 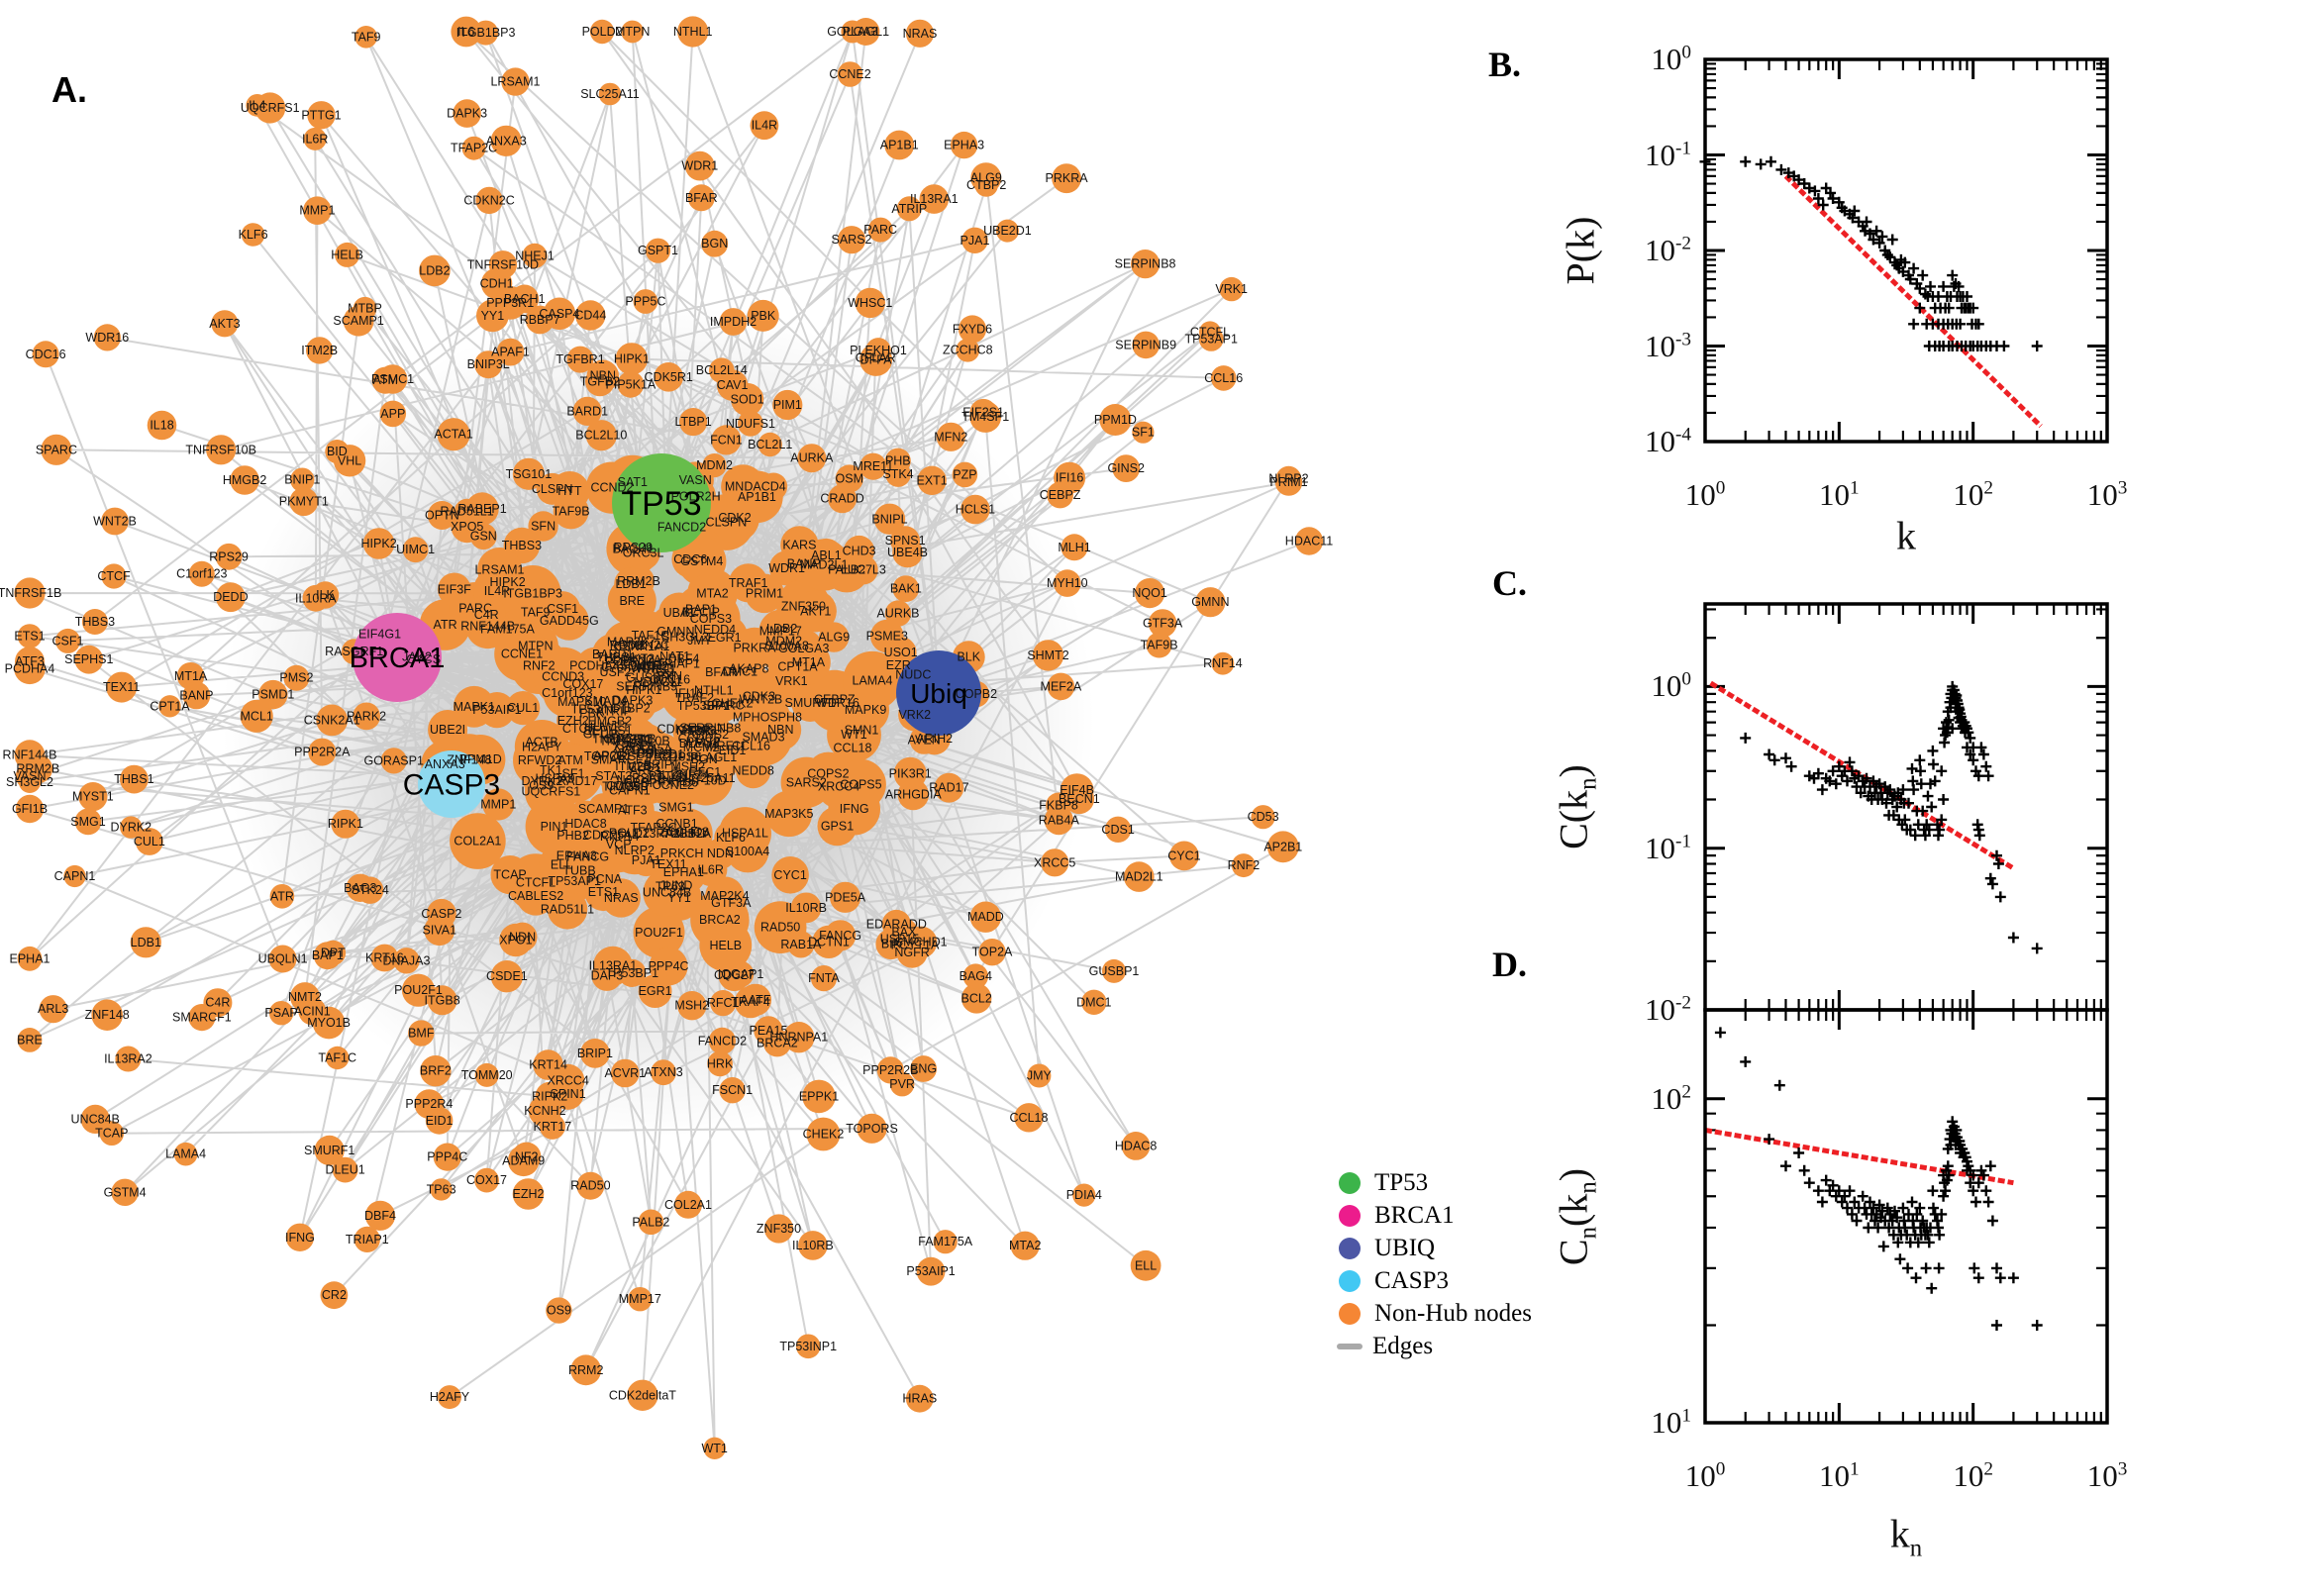 I want to click on network-node-label: CDK2deltaT, so click(x=691, y=729).